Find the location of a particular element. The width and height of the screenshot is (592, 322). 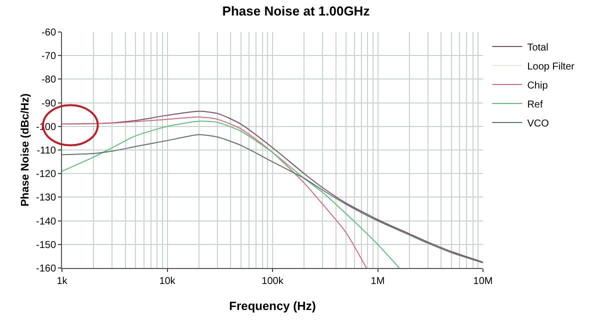

x-tick-label: 100k is located at coordinates (273, 281).